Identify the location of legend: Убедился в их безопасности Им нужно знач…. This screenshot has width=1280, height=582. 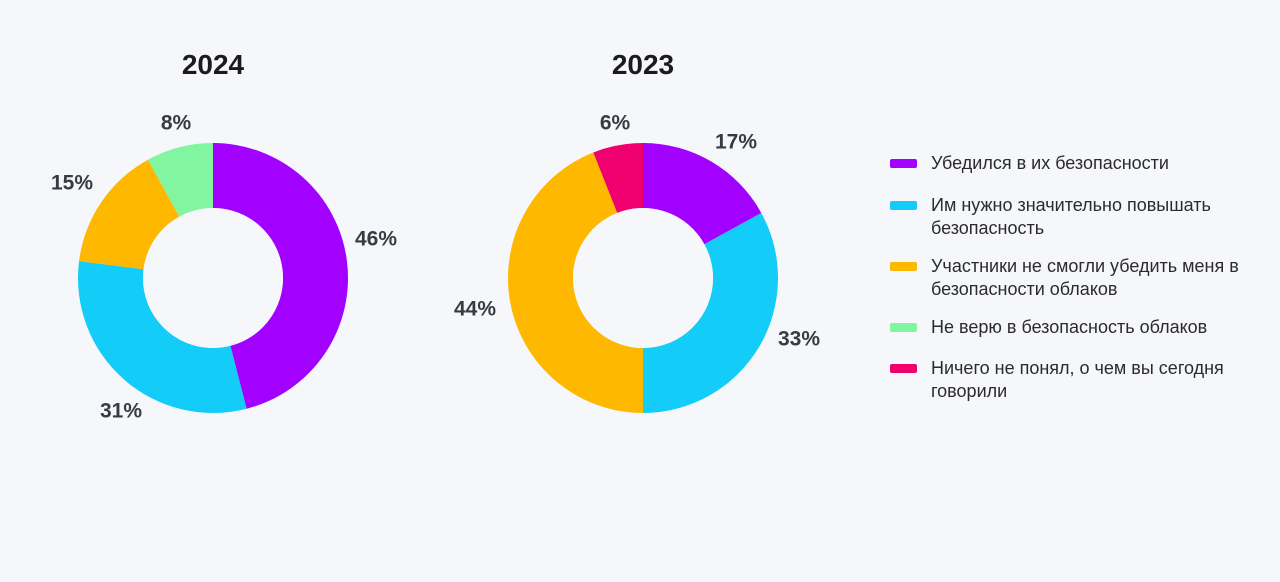
(1080, 284).